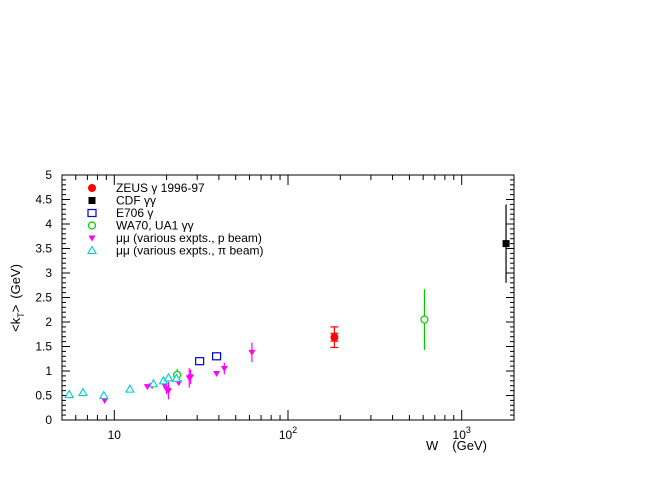  I want to click on y-tick-label: 0, so click(48, 420).